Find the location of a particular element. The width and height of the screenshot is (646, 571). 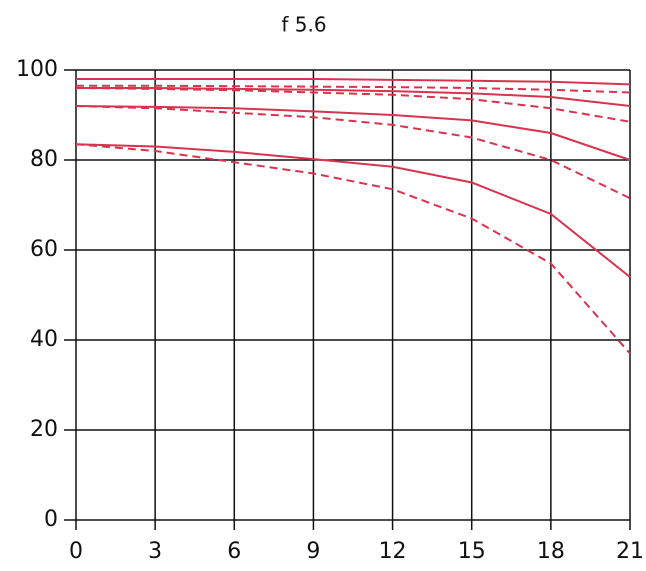

x-tick-label: 3 is located at coordinates (155, 551).